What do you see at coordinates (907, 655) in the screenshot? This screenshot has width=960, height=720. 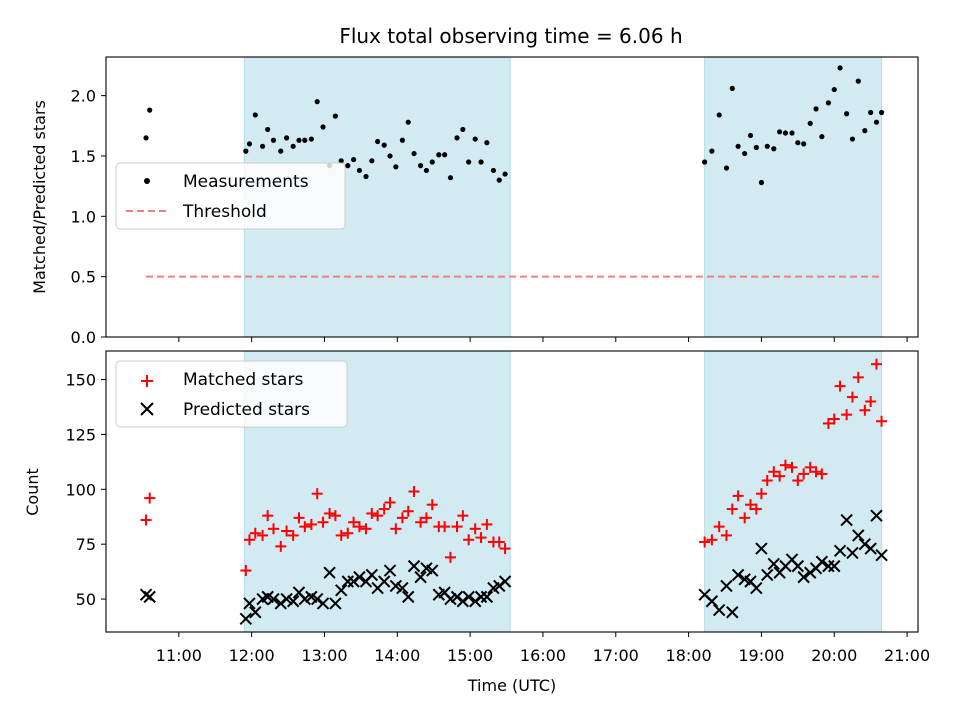 I see `x-tick-label: 21:00` at bounding box center [907, 655].